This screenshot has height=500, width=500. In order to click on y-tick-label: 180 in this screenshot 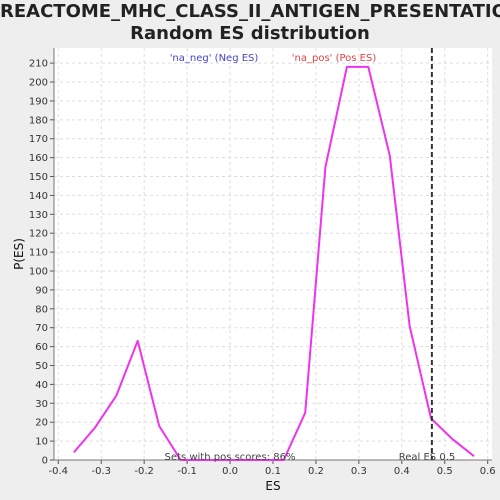, I will do `click(38, 120)`.